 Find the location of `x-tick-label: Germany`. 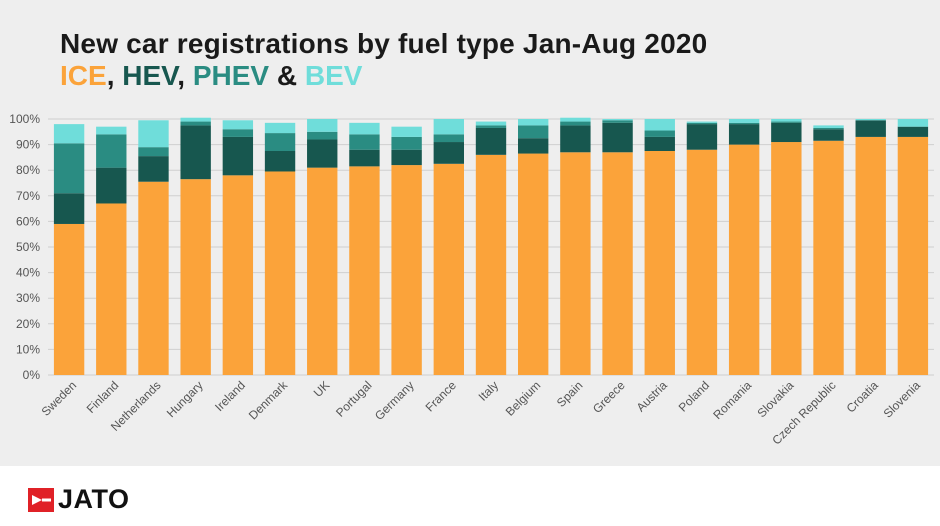

x-tick-label: Germany is located at coordinates (394, 400).